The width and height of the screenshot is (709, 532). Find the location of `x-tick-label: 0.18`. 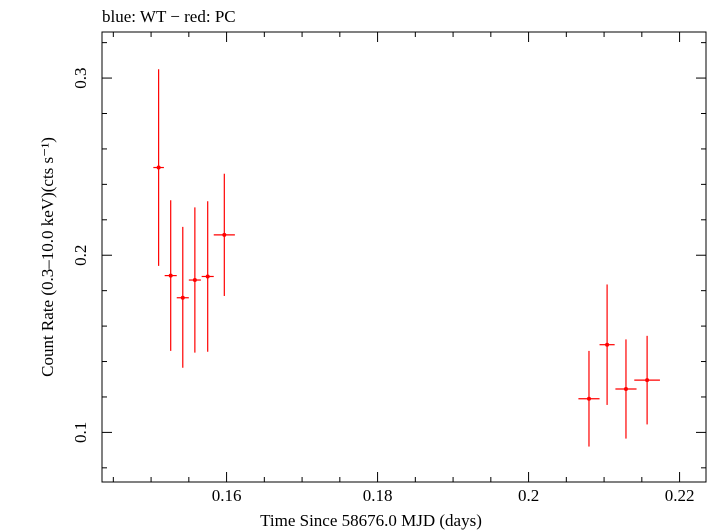

x-tick-label: 0.18 is located at coordinates (378, 495).